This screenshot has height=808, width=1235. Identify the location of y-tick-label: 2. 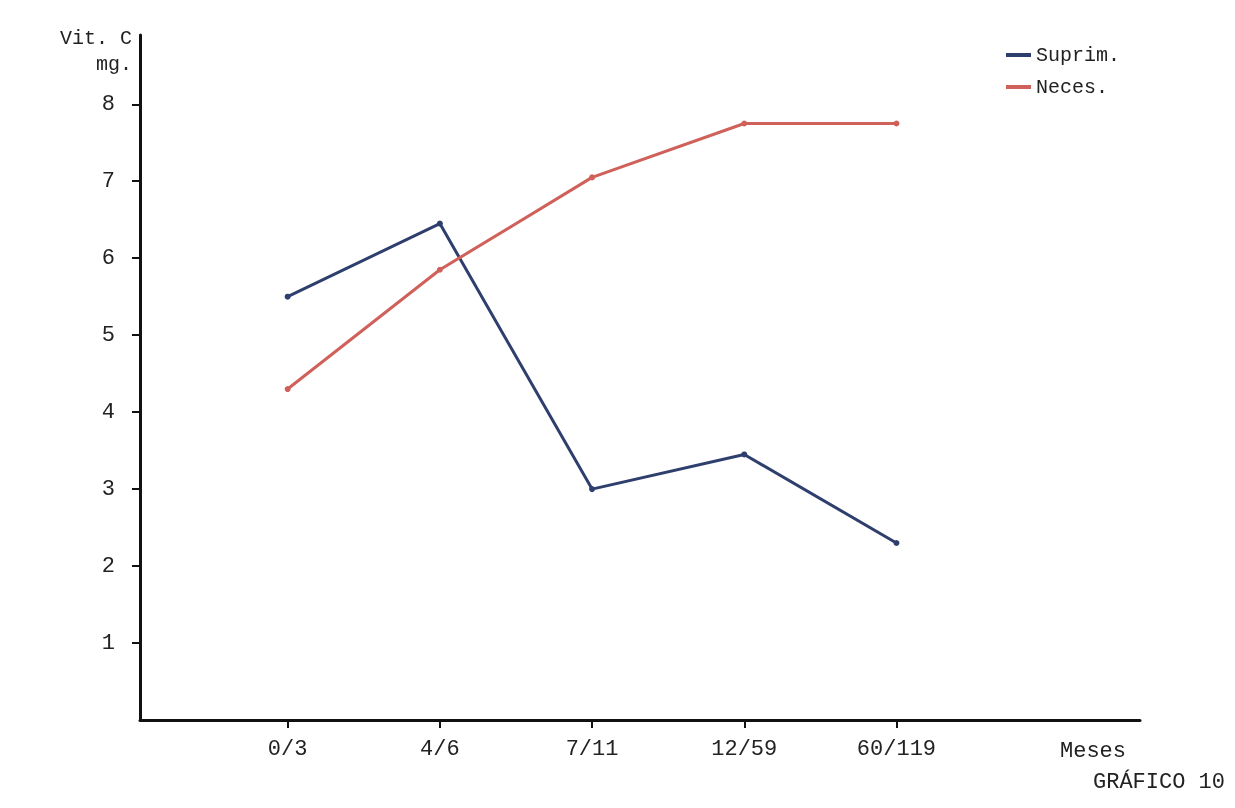
(108, 566).